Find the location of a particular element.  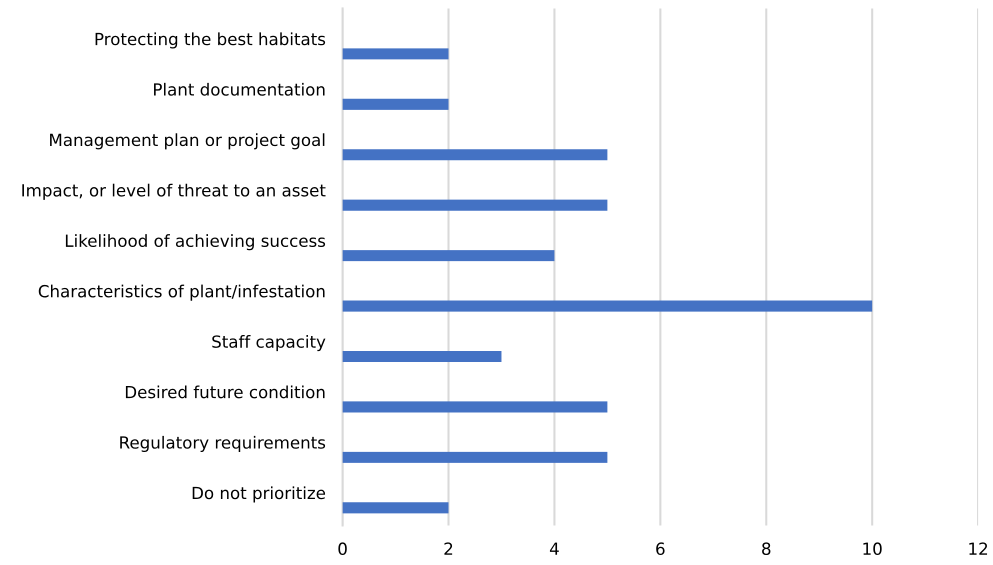

y-tick-label: Do not prioritize is located at coordinates (259, 494).